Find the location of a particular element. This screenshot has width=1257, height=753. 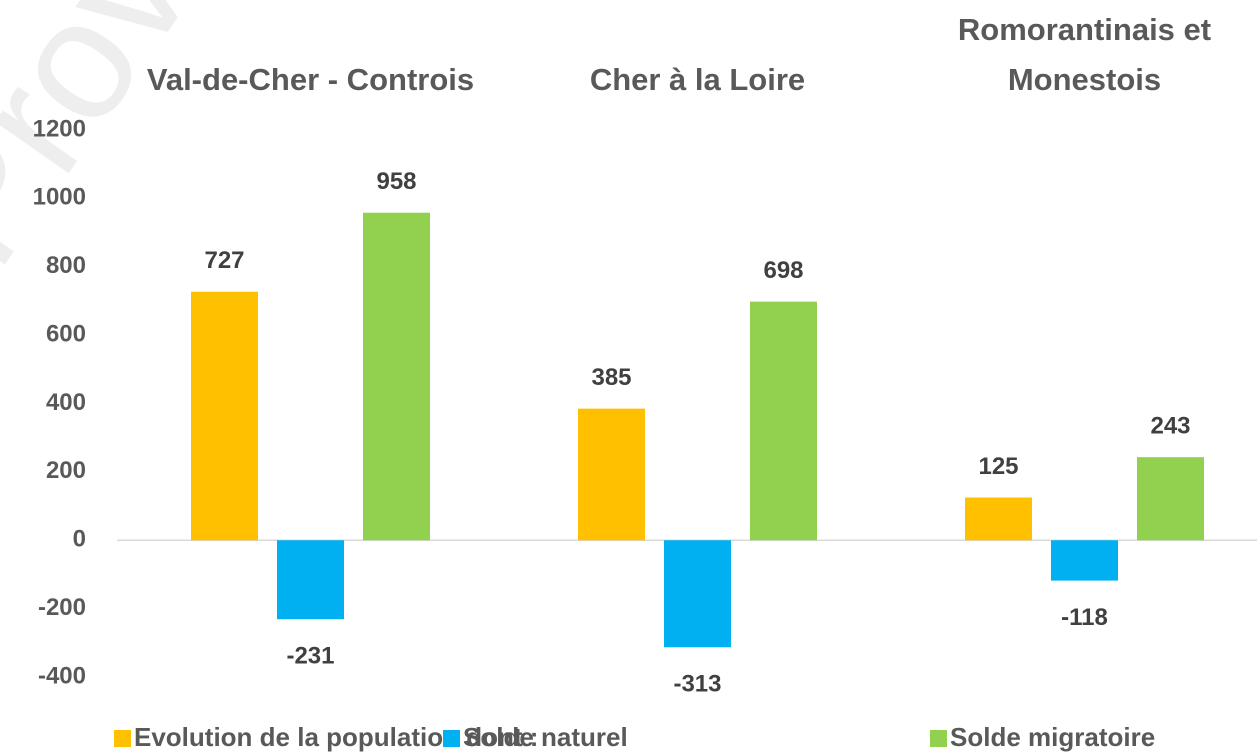

category-label: Romorantinais et Monestois is located at coordinates (1084, 54).